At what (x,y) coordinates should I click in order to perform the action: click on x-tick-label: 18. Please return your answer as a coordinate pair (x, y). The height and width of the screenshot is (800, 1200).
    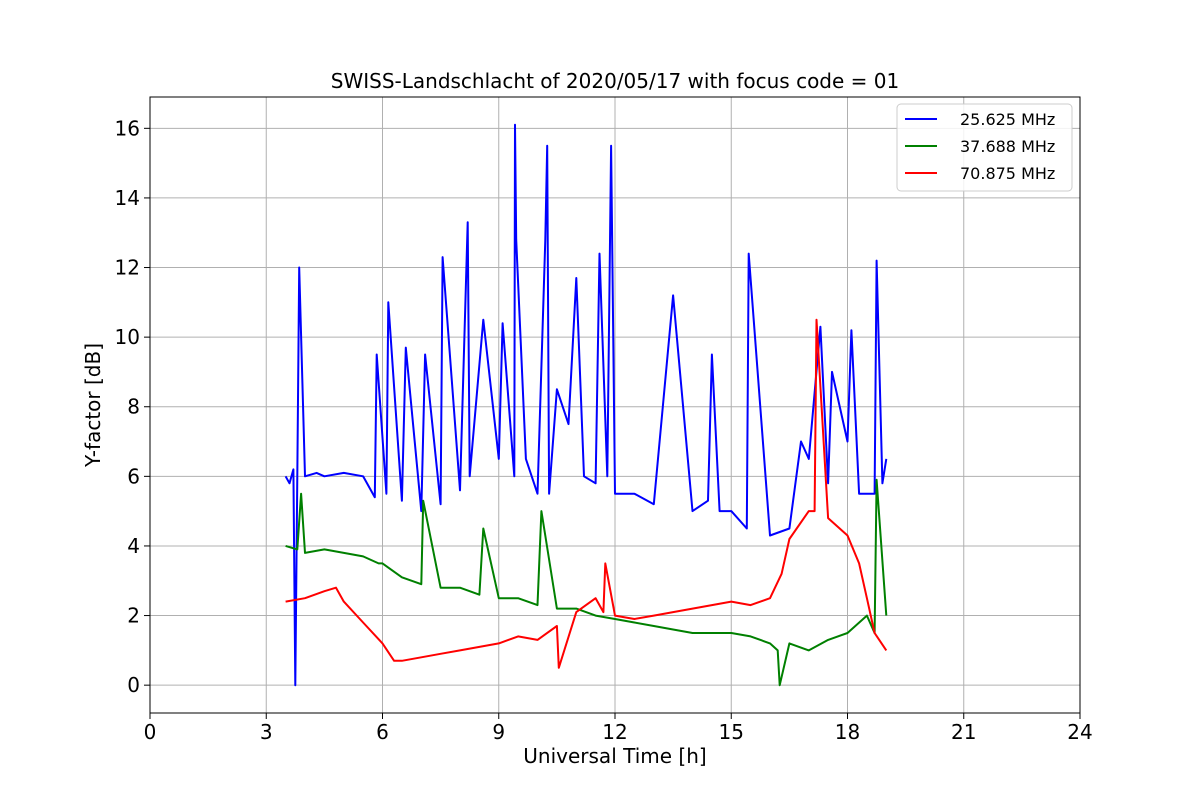
    Looking at the image, I should click on (847, 732).